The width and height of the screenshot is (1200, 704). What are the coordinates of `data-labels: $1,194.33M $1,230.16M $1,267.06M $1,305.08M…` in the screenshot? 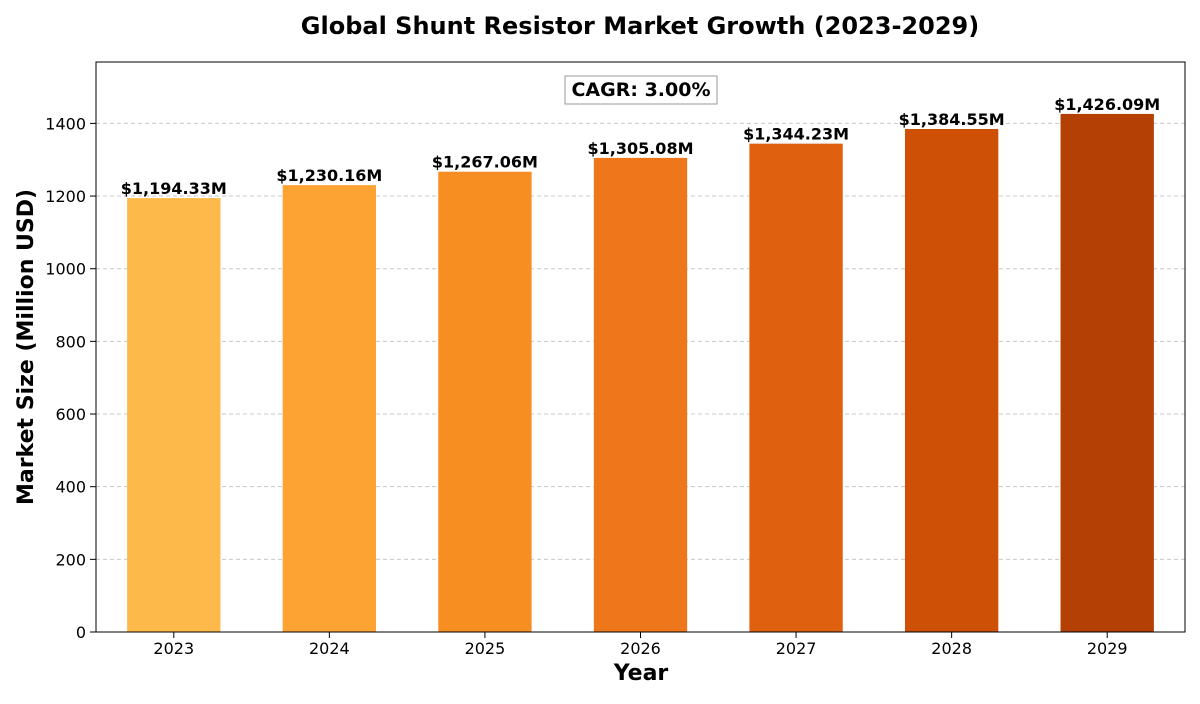 It's located at (640, 146).